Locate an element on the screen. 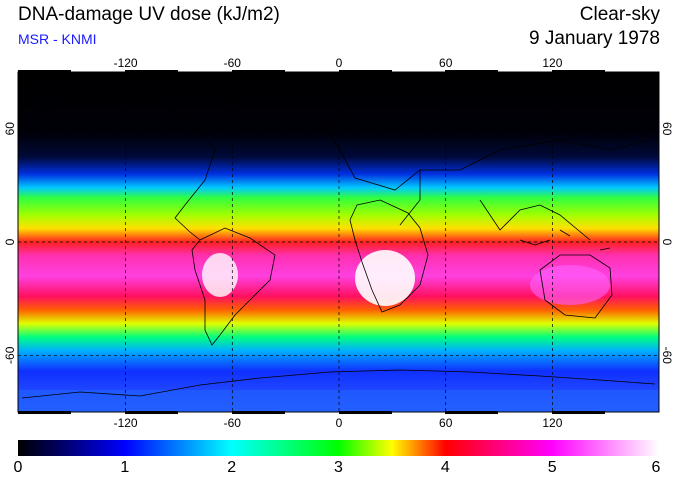 This screenshot has width=678, height=480. colorbar-label: 2 is located at coordinates (232, 467).